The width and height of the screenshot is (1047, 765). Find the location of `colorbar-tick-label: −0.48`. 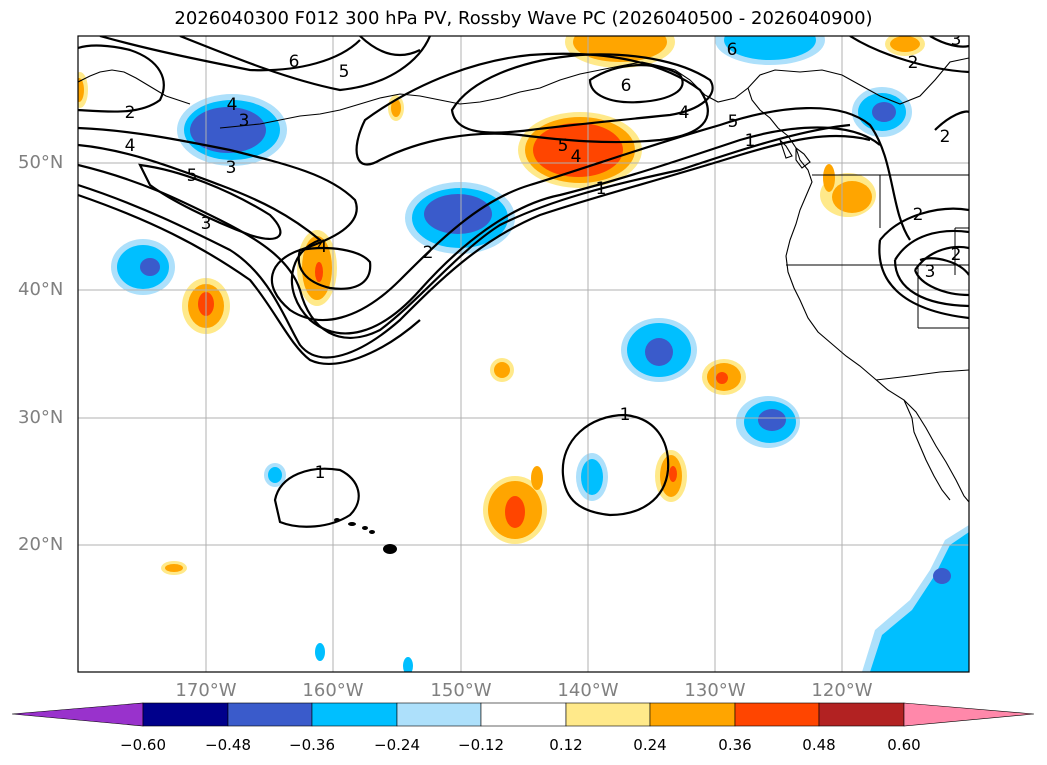

colorbar-tick-label: −0.48 is located at coordinates (228, 745).